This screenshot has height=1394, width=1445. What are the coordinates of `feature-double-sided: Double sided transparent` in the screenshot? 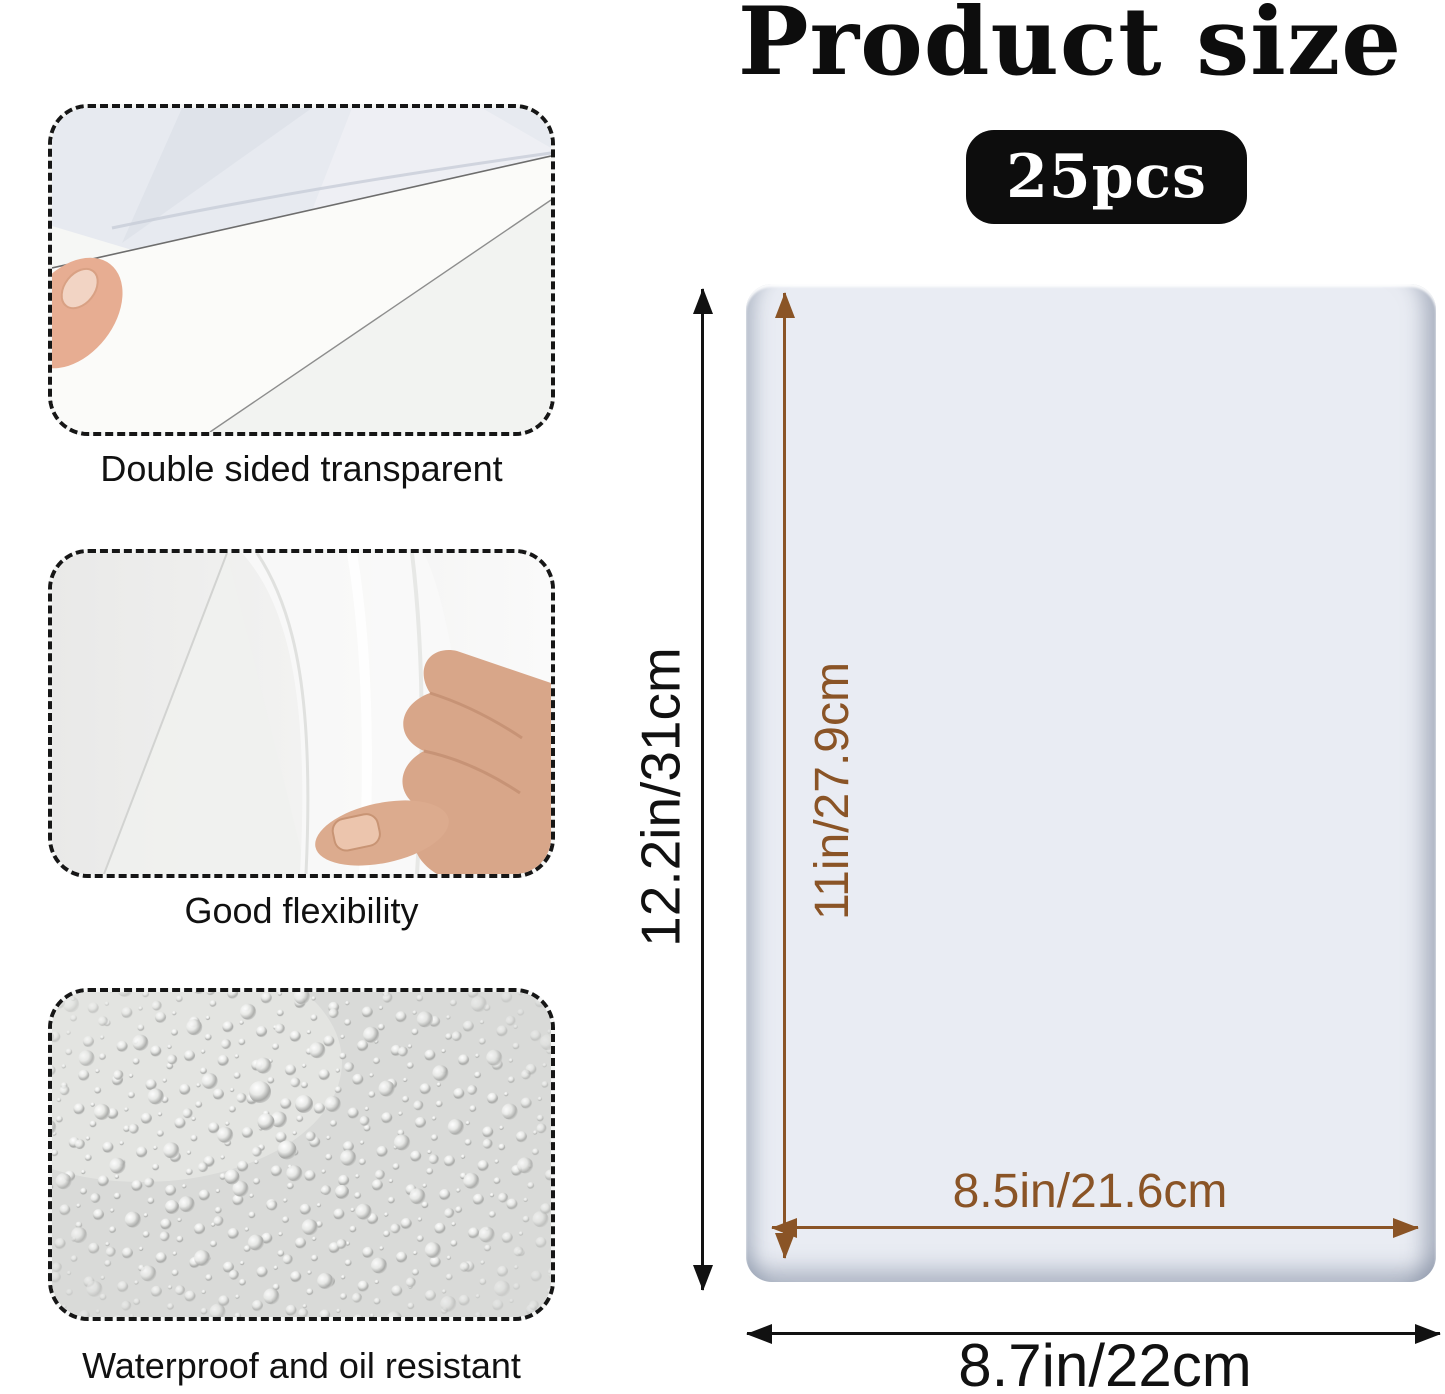 It's located at (301, 297).